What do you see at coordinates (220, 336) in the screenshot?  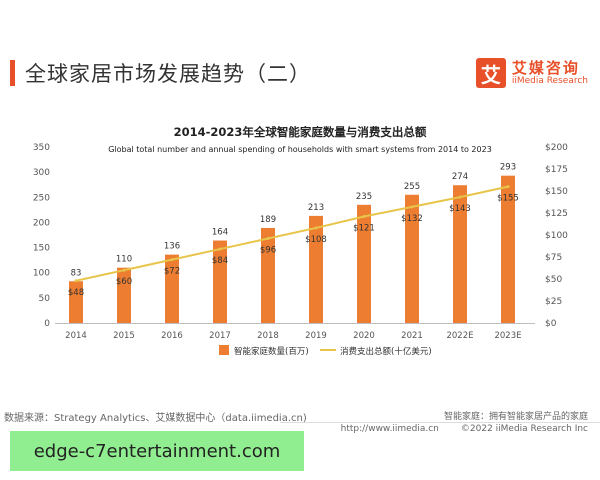 I see `x-axis-tick-label: 2017` at bounding box center [220, 336].